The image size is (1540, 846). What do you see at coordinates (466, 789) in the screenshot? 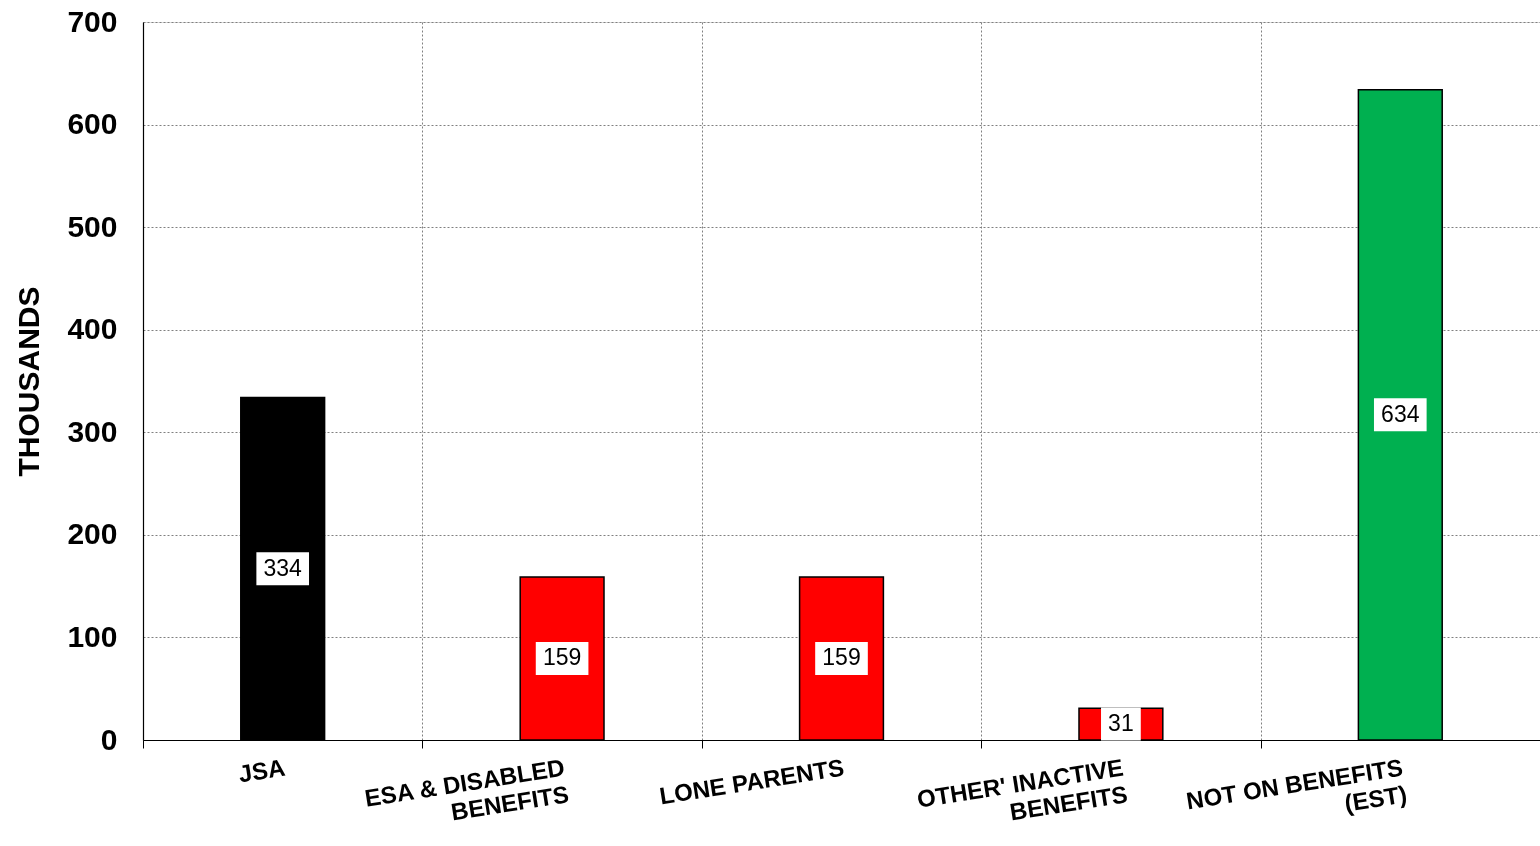
I see `x-tick-label: ESA & DISABLED BENEFITS` at bounding box center [466, 789].